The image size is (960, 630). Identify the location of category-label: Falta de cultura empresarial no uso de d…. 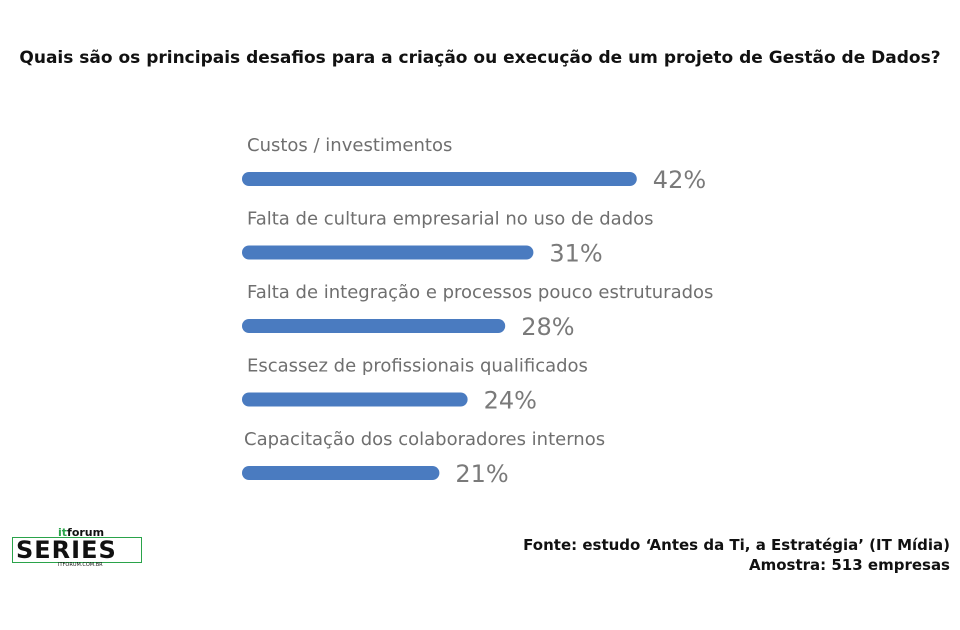
(450, 219).